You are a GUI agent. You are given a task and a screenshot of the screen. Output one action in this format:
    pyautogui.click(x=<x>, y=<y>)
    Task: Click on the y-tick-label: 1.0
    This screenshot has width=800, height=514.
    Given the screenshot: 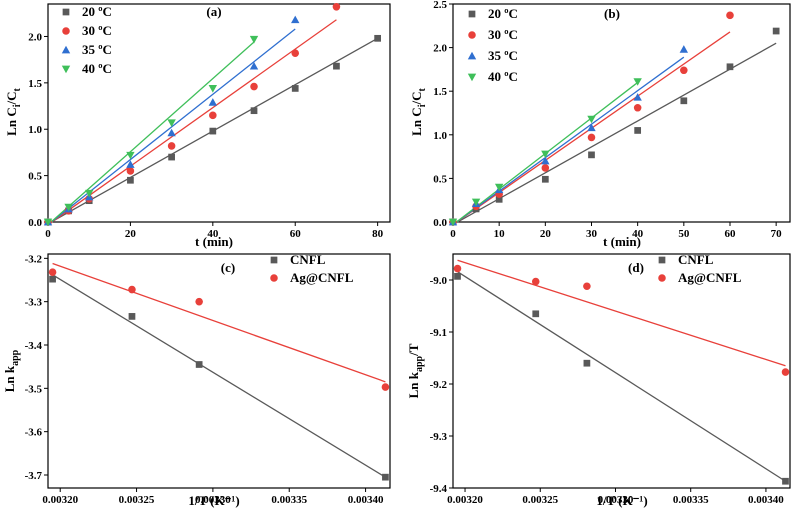 What is the action you would take?
    pyautogui.click(x=35, y=130)
    